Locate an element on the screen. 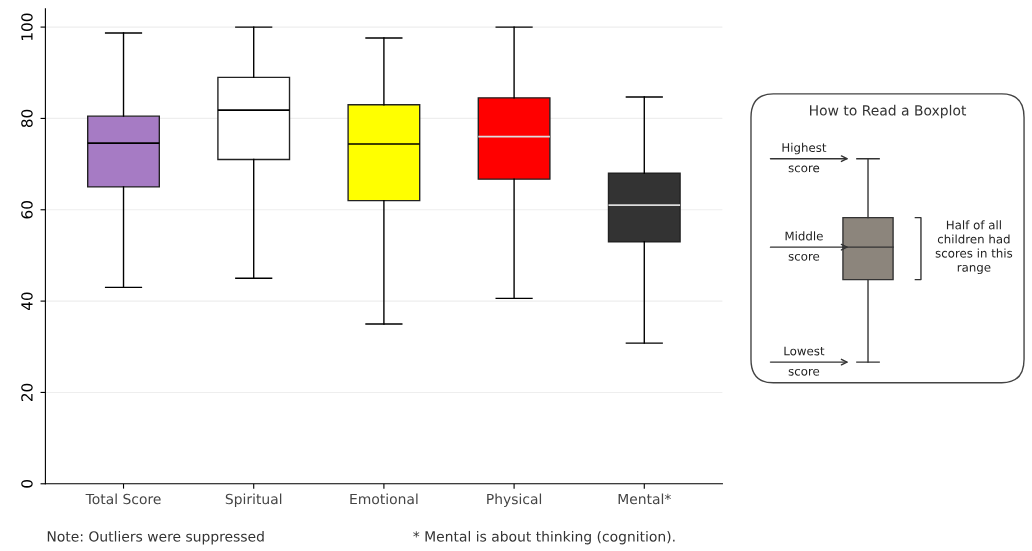 This screenshot has width=1032, height=551. text: Highest score is located at coordinates (804, 157).